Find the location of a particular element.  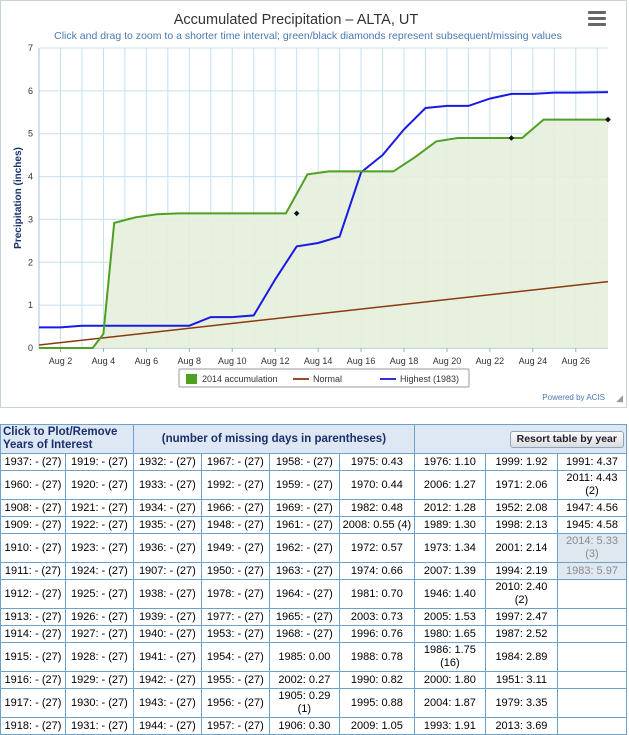

year-cell: 1933: - (27) is located at coordinates (167, 485).